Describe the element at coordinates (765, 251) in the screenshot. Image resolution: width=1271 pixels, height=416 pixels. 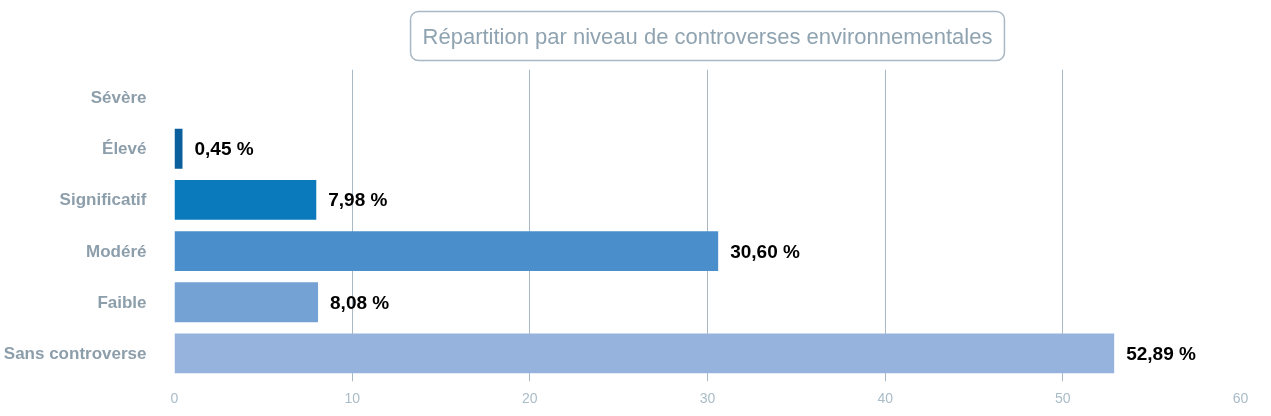
I see `data-label: 30,60 %` at that location.